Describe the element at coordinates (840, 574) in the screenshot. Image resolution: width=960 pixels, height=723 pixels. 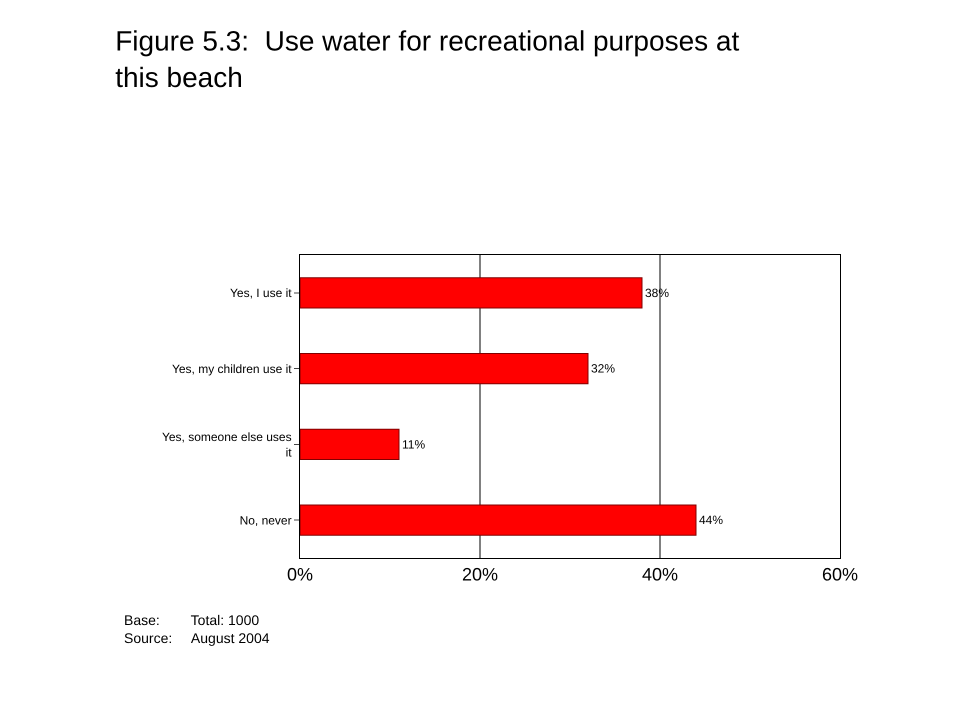
I see `x-tick-label: 60%` at that location.